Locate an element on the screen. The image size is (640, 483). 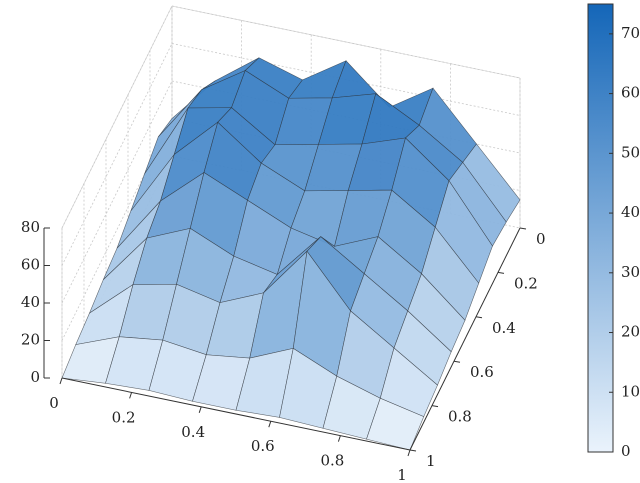
x-tick-label: 0 is located at coordinates (54, 403).